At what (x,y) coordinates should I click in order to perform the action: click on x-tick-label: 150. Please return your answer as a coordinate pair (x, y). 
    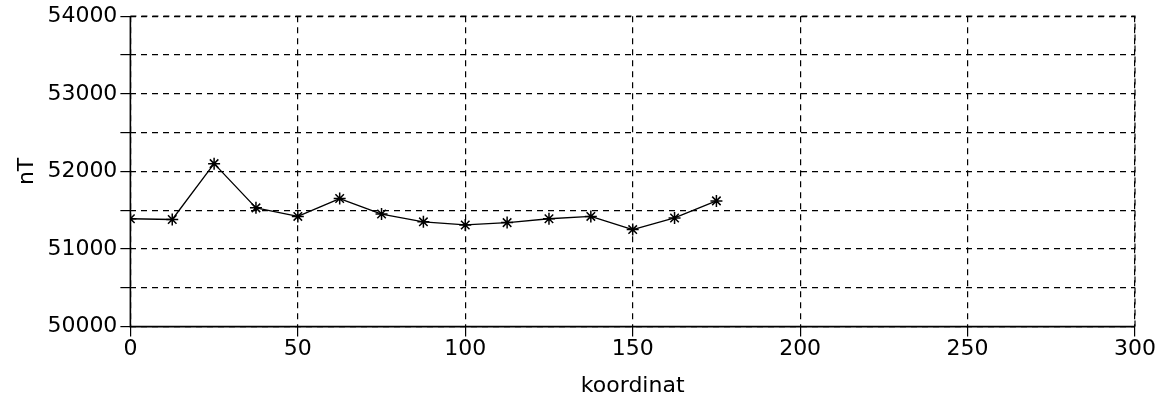
    Looking at the image, I should click on (632, 348).